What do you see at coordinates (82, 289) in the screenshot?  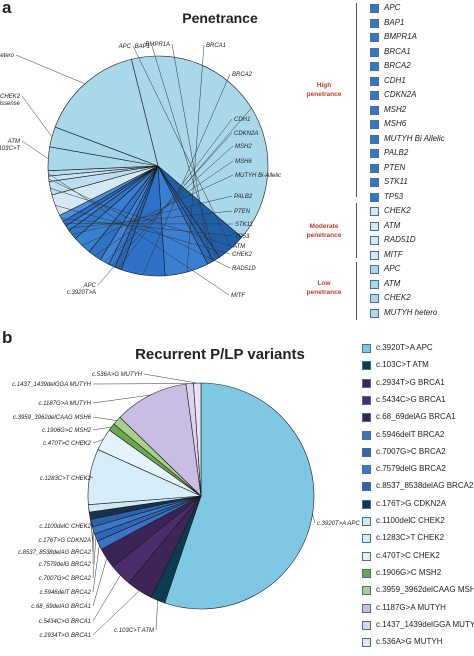 I see `penetrance-label-apc-c-3920t-a: APC c.3920T>A` at bounding box center [82, 289].